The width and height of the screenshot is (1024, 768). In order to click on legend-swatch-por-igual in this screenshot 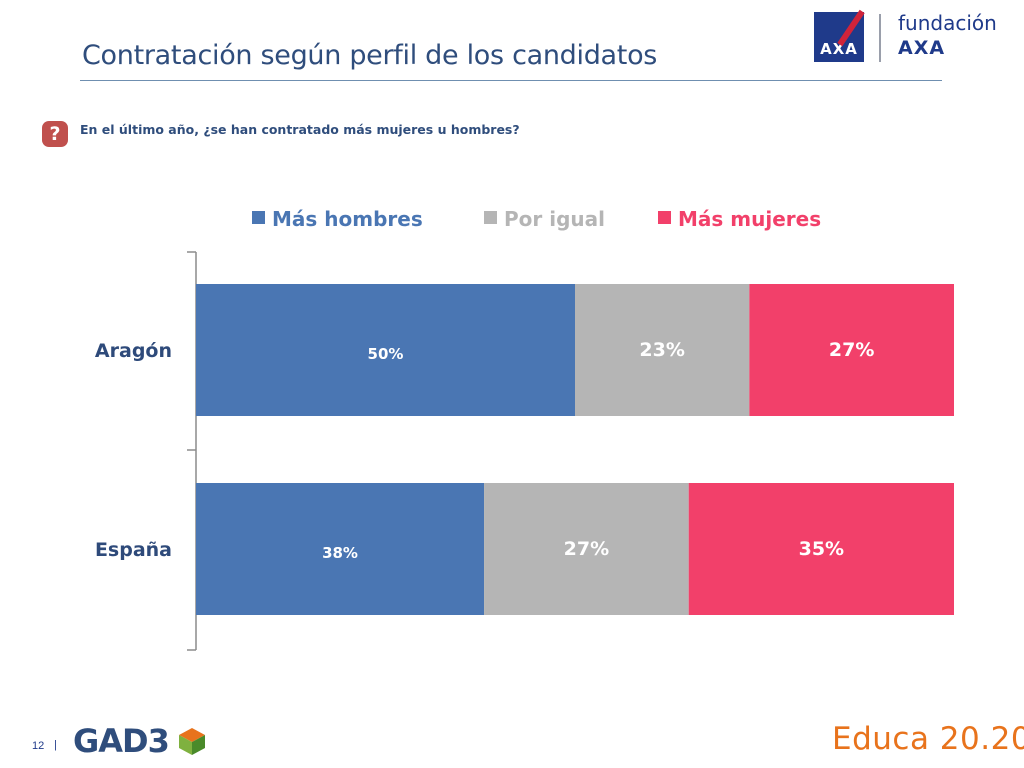, I will do `click(490, 217)`.